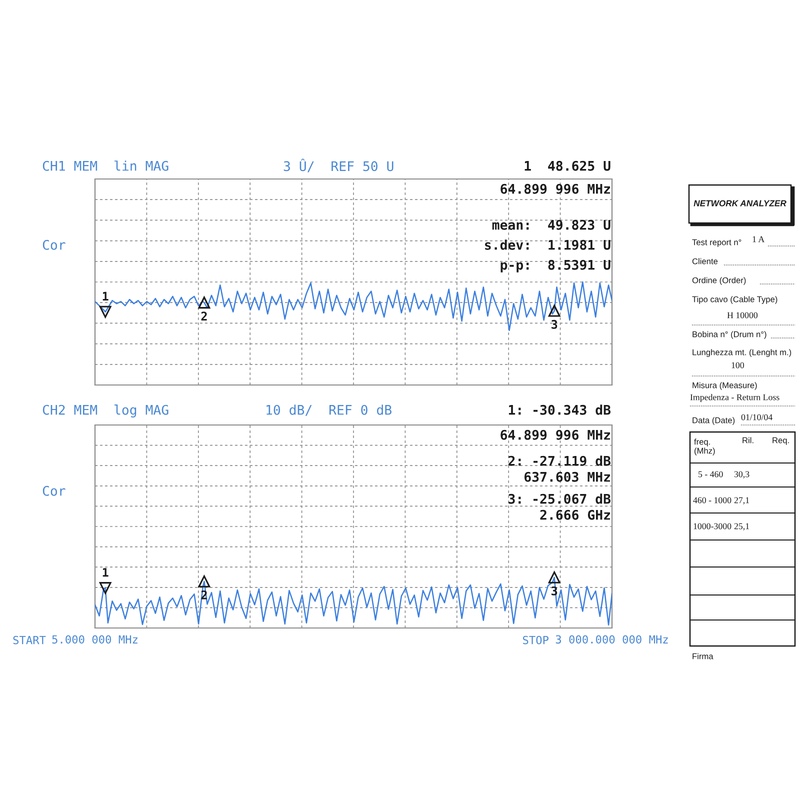 The width and height of the screenshot is (800, 800). Describe the element at coordinates (559, 409) in the screenshot. I see `text: 1: -30.343 dB` at that location.